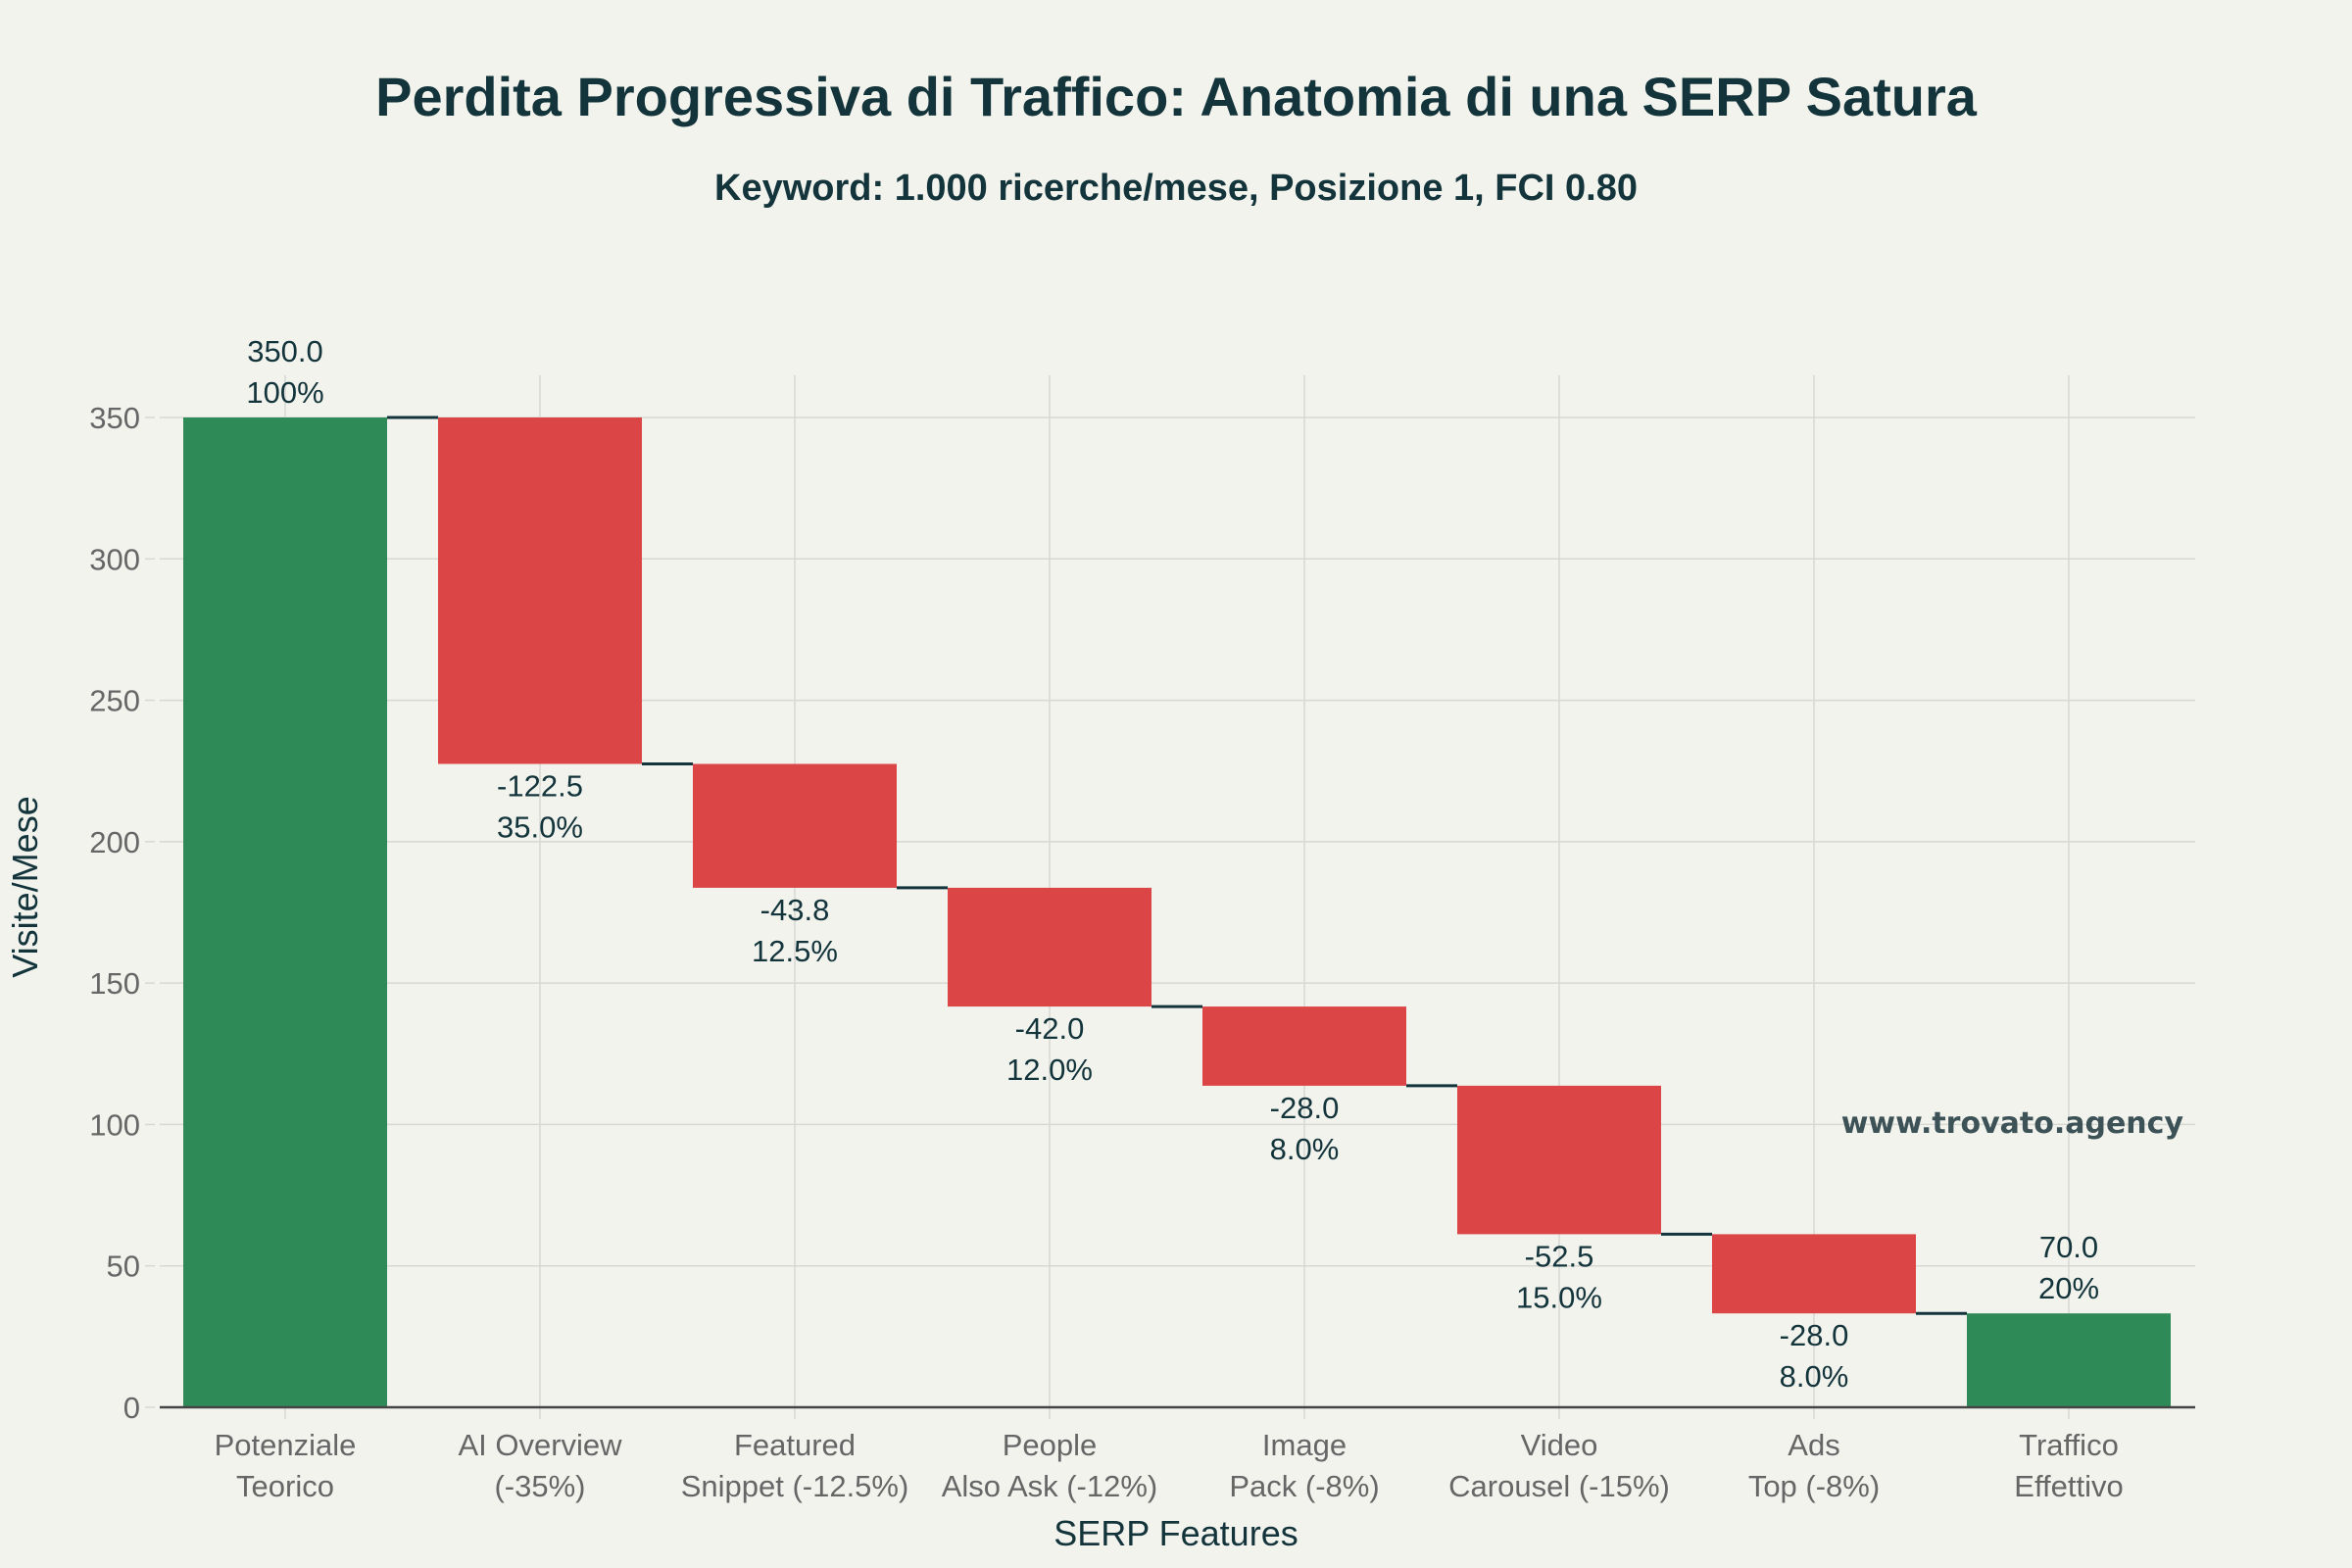 This screenshot has width=2352, height=1568. I want to click on y-tick-label: 350, so click(114, 418).